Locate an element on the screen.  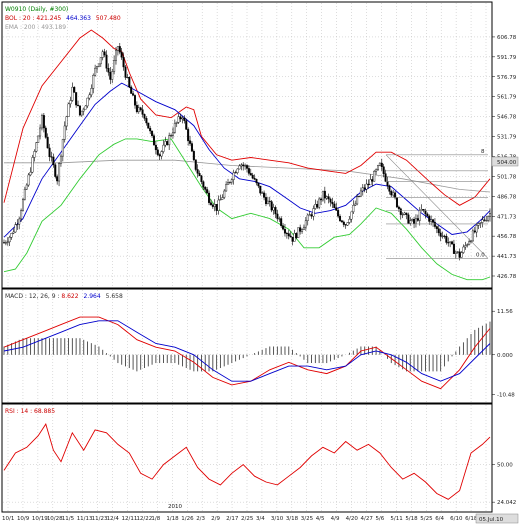
rsi-legend: RSI : 14 : 68.885 is located at coordinates (30, 411).